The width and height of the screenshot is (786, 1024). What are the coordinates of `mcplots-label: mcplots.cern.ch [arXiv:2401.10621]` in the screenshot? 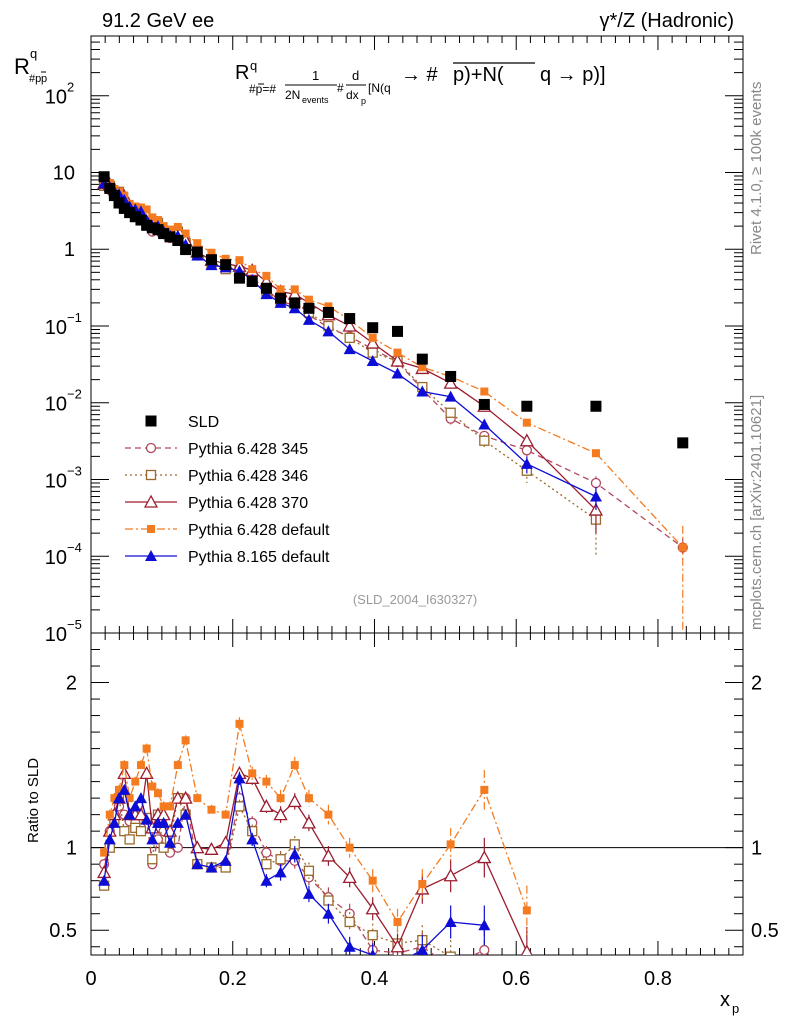 It's located at (756, 512).